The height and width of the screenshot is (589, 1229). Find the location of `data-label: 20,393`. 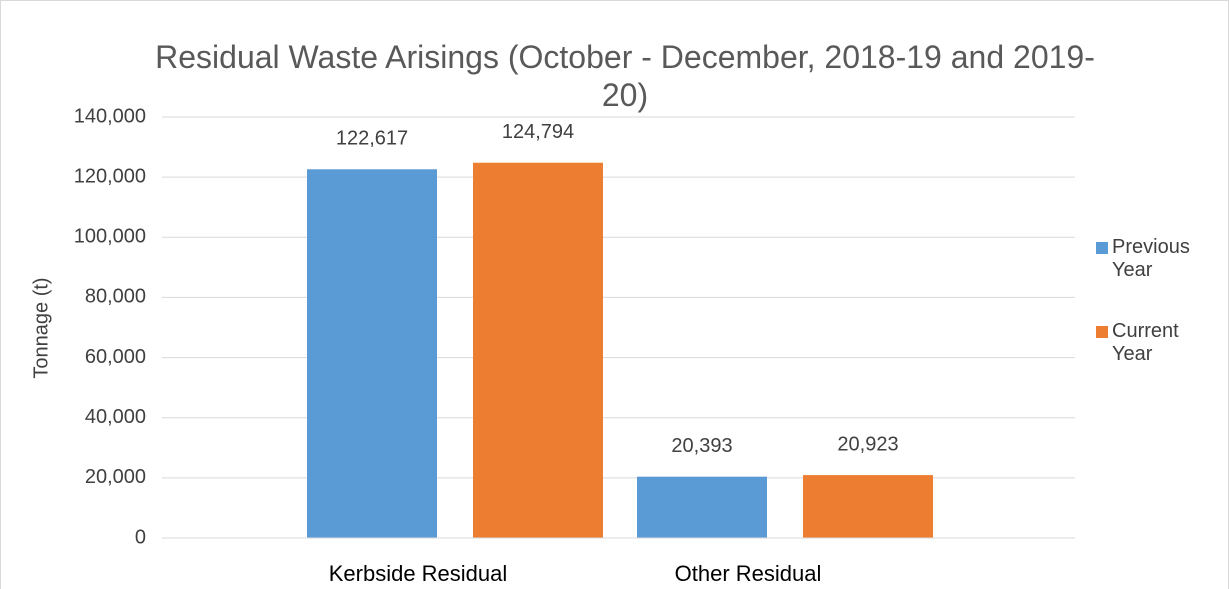

data-label: 20,393 is located at coordinates (701, 446).